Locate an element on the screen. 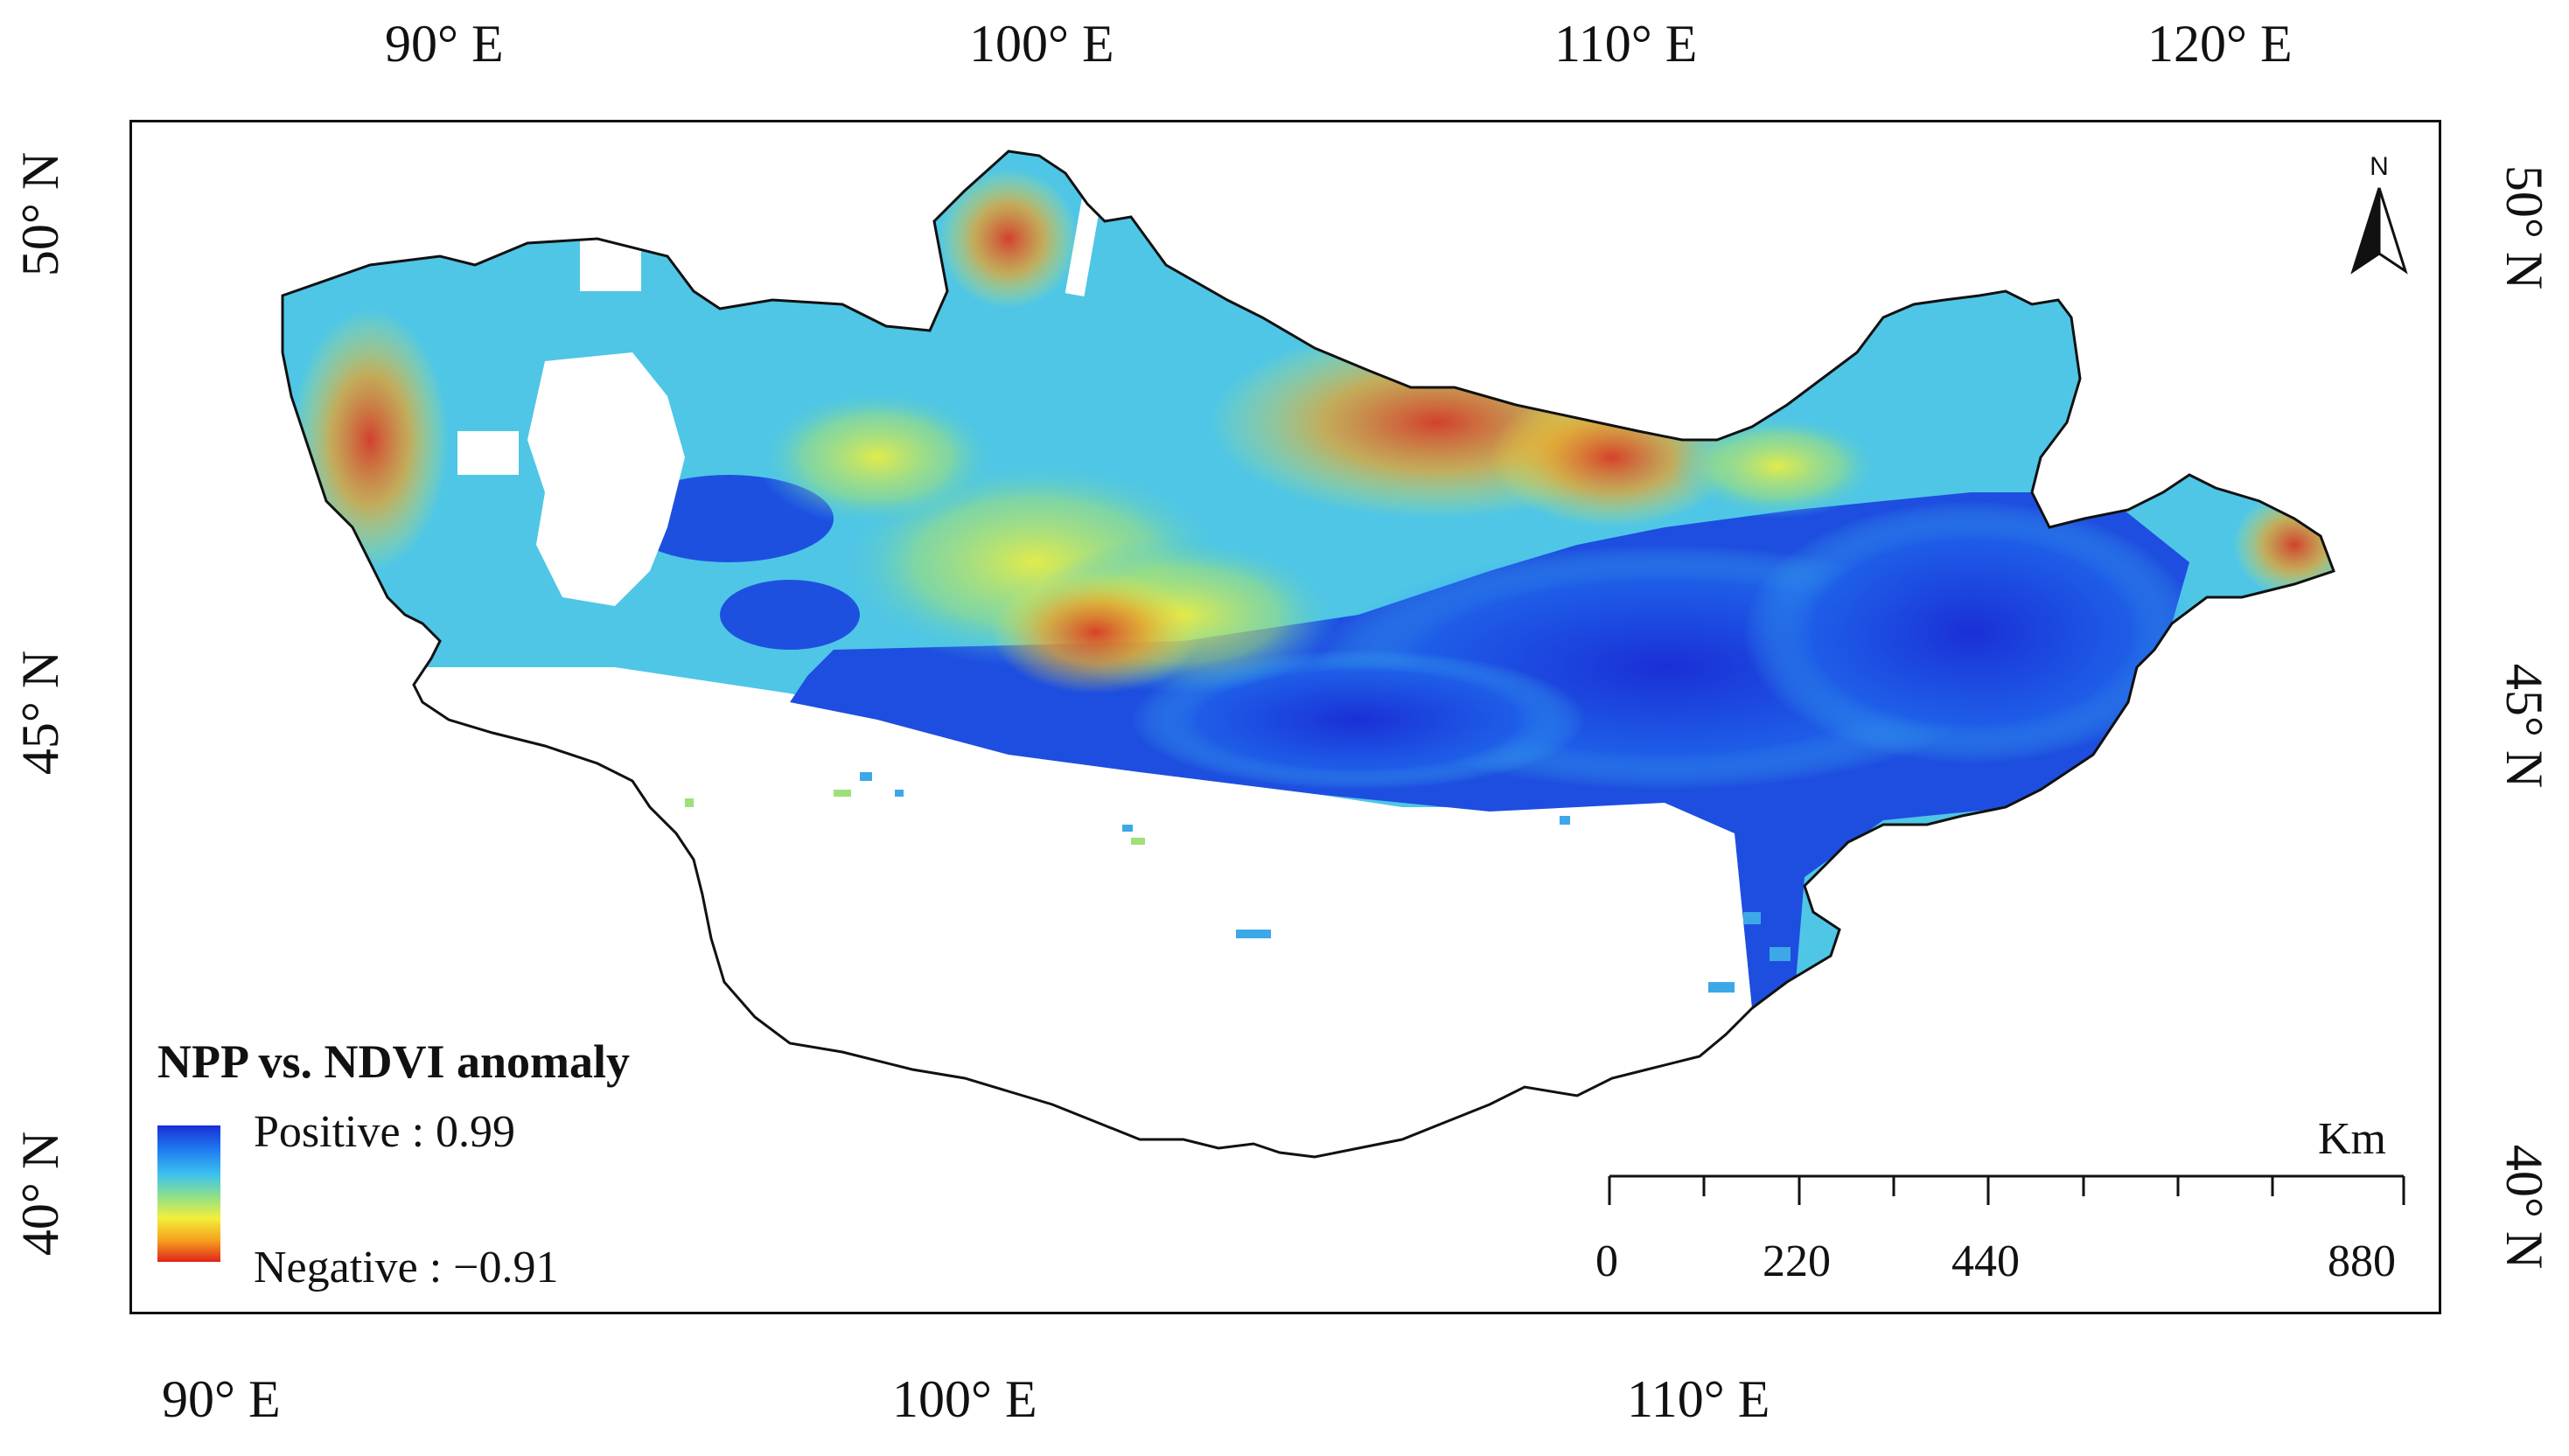 The image size is (2569, 1456). lat-label-right-45: 45° N is located at coordinates (2525, 726).